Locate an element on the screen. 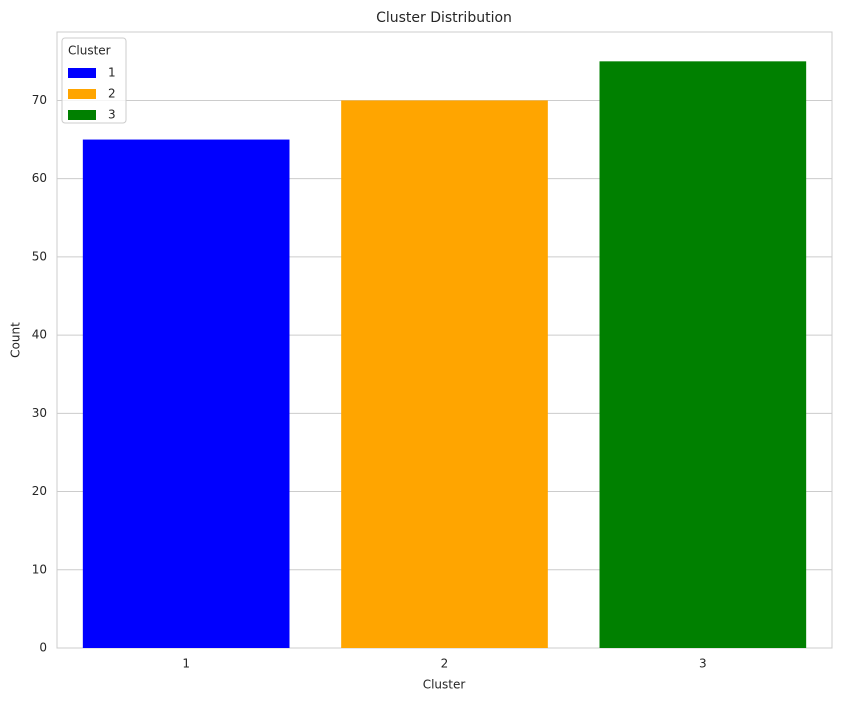  legend-label: 3 is located at coordinates (112, 115).